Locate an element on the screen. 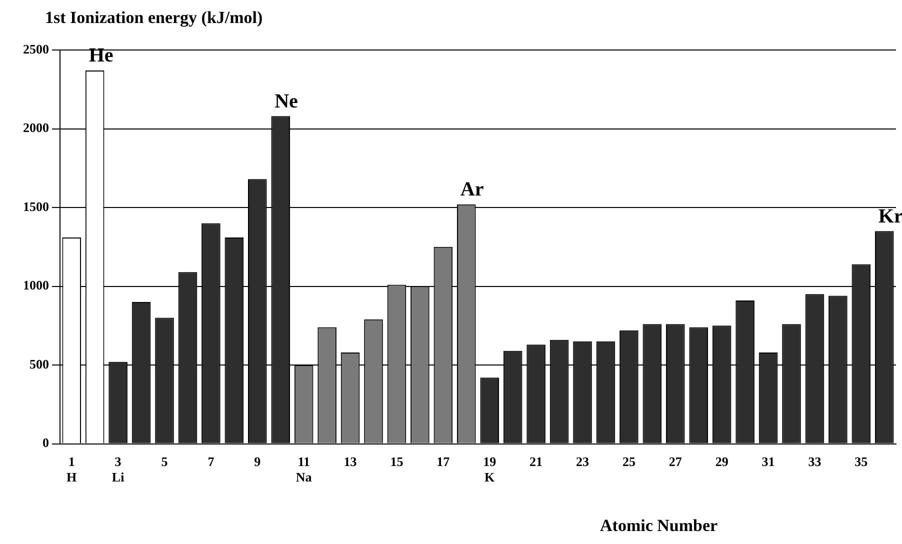  x-tick-label: 31 is located at coordinates (768, 461).